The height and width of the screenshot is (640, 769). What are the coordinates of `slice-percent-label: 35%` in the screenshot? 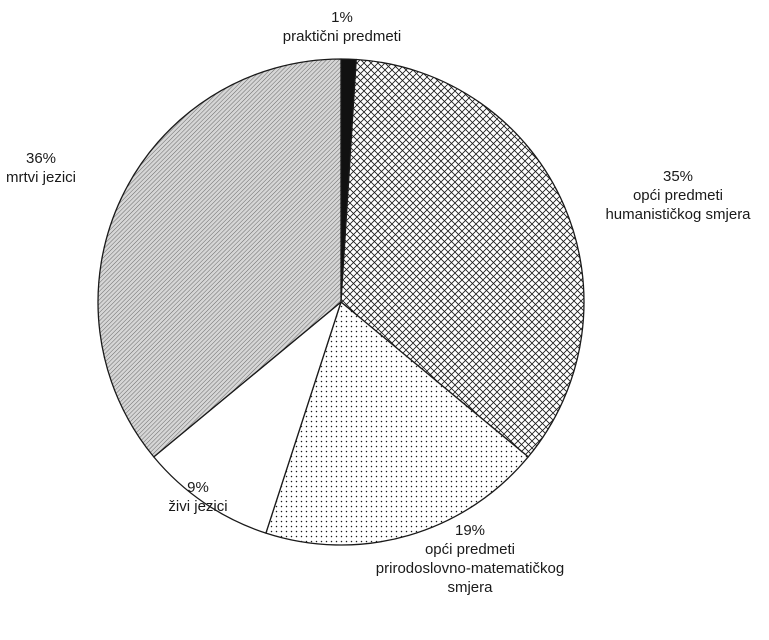 It's located at (678, 176).